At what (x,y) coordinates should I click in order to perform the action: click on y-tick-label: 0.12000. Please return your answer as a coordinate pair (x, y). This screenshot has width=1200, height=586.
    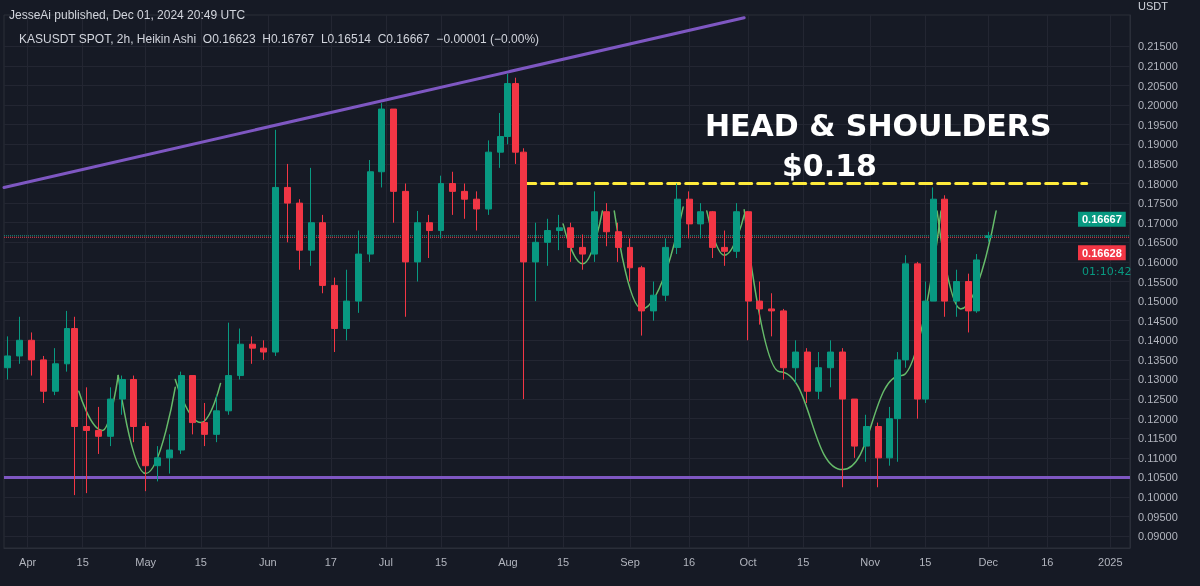
    Looking at the image, I should click on (1158, 418).